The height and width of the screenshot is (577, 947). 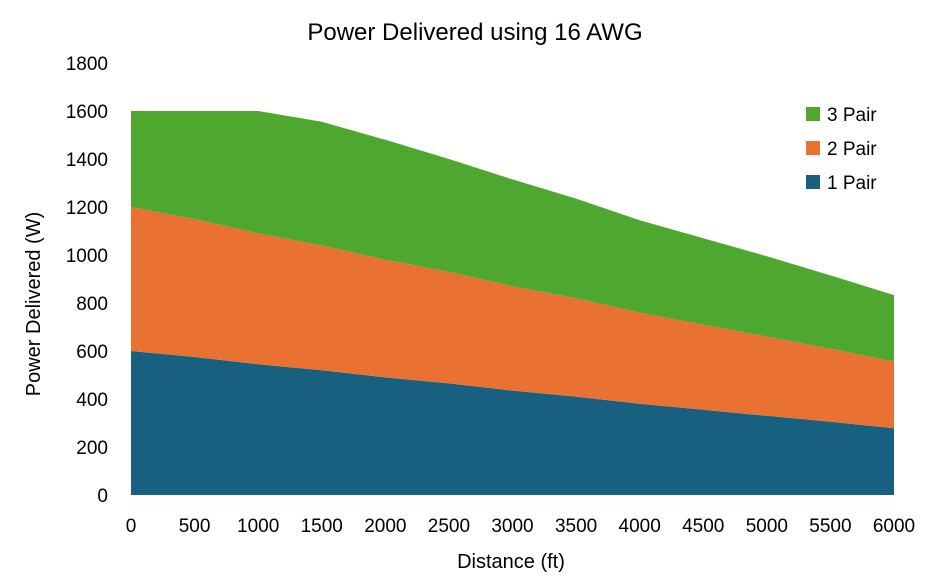 I want to click on y-tick-label: 1200, so click(x=87, y=208).